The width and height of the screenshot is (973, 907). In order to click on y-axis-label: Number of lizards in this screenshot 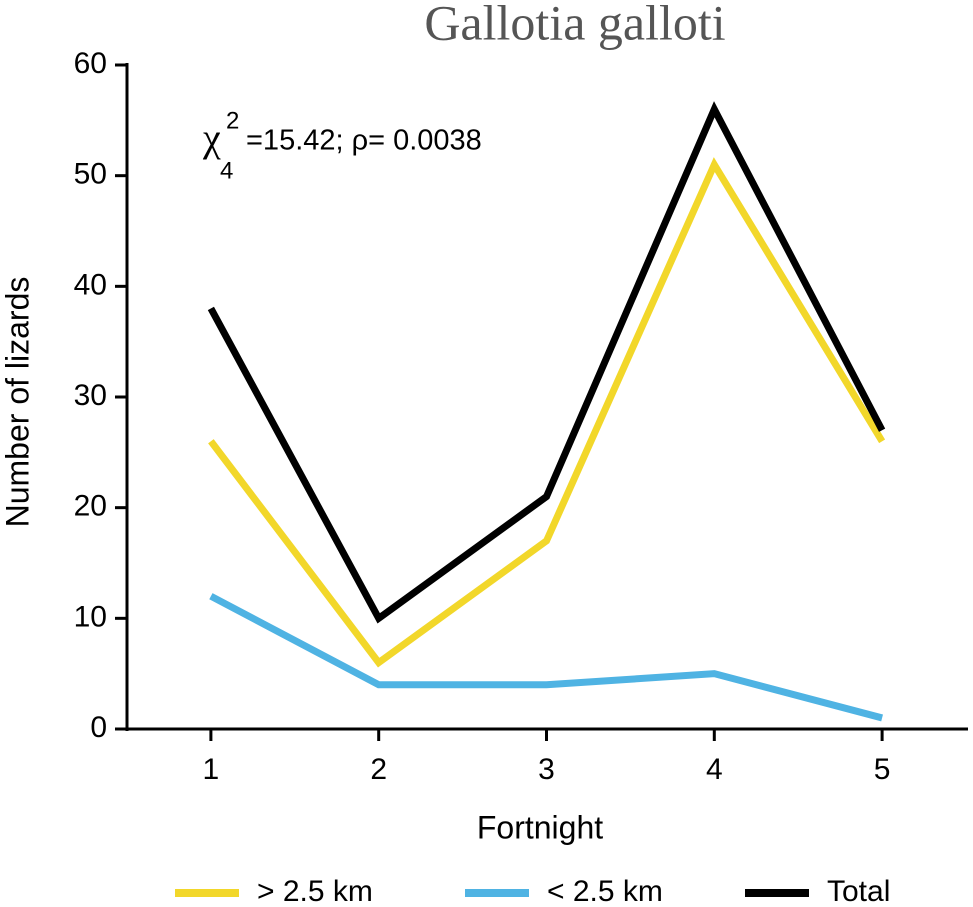, I will do `click(17, 402)`.